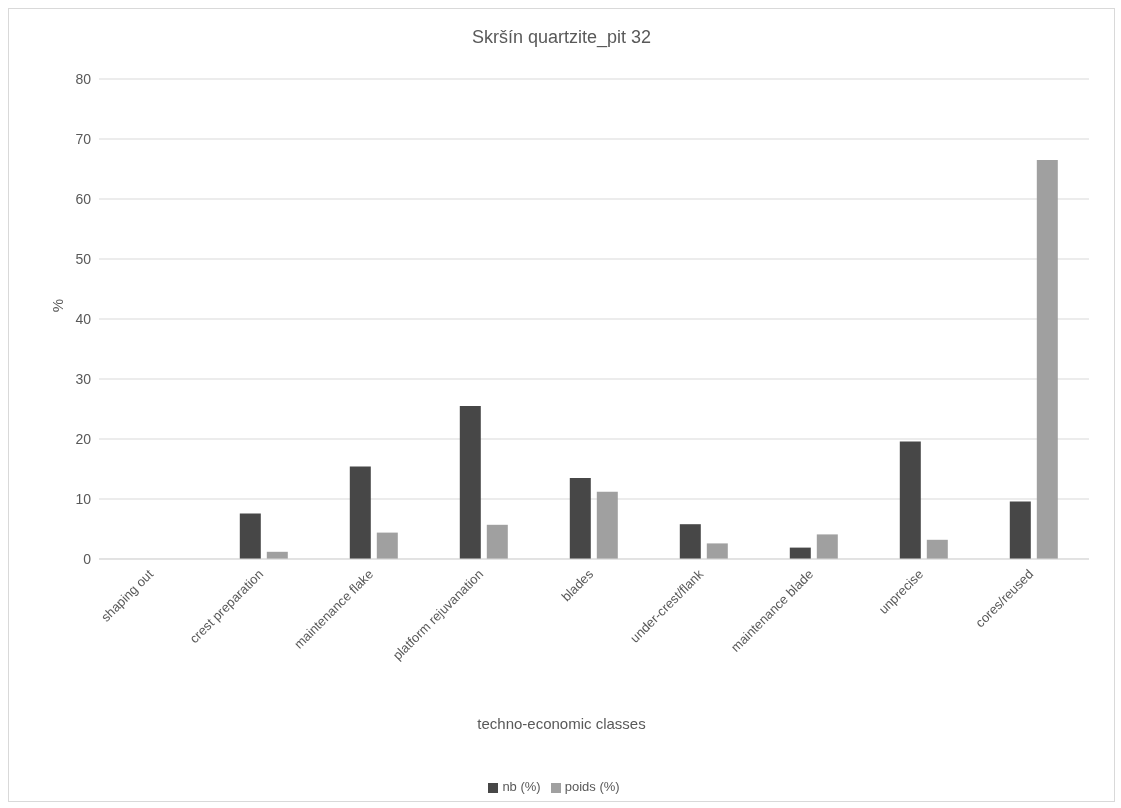  What do you see at coordinates (83, 78) in the screenshot?
I see `y-tick-label: 80` at bounding box center [83, 78].